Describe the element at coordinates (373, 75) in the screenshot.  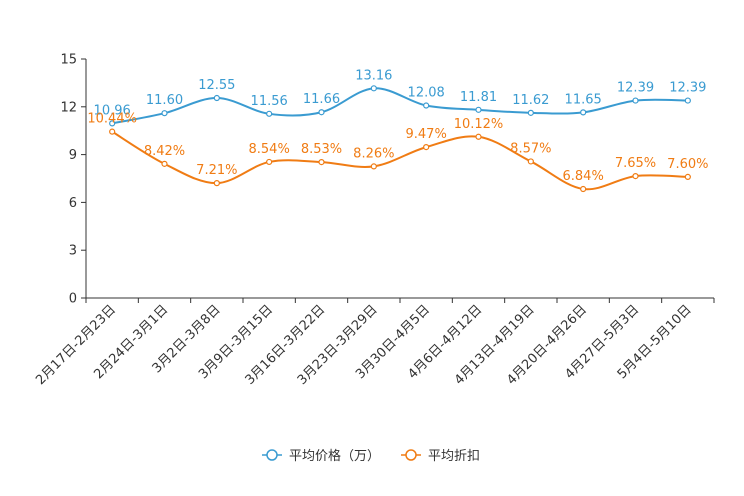
I see `data-label: 13.16` at that location.